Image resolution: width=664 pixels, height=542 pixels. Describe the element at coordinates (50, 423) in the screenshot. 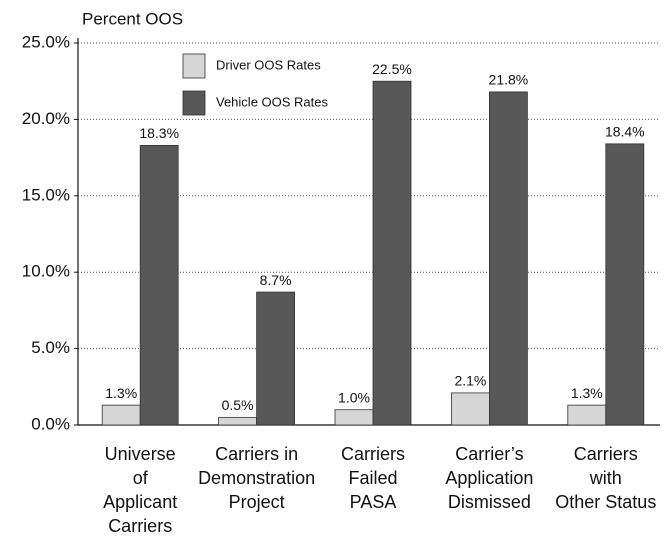

I see `y-tick-label: 0.0%` at that location.